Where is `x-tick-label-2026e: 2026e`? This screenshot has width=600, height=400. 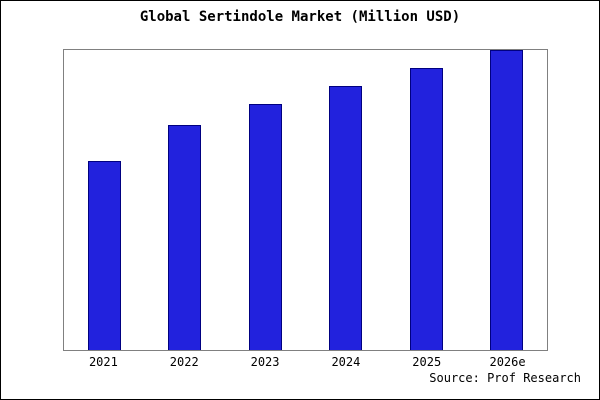
x-tick-label-2026e: 2026e is located at coordinates (507, 362).